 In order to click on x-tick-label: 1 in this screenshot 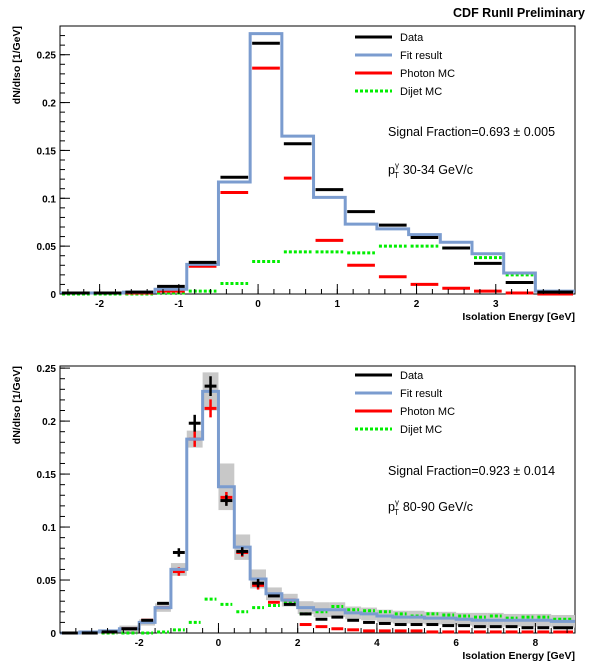, I will do `click(338, 304)`.